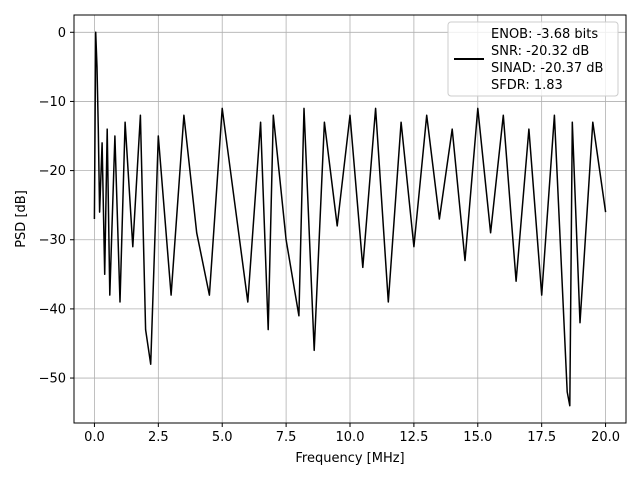 Image resolution: width=640 pixels, height=480 pixels. Describe the element at coordinates (349, 458) in the screenshot. I see `x-axis-label: Frequency [MHz]` at that location.